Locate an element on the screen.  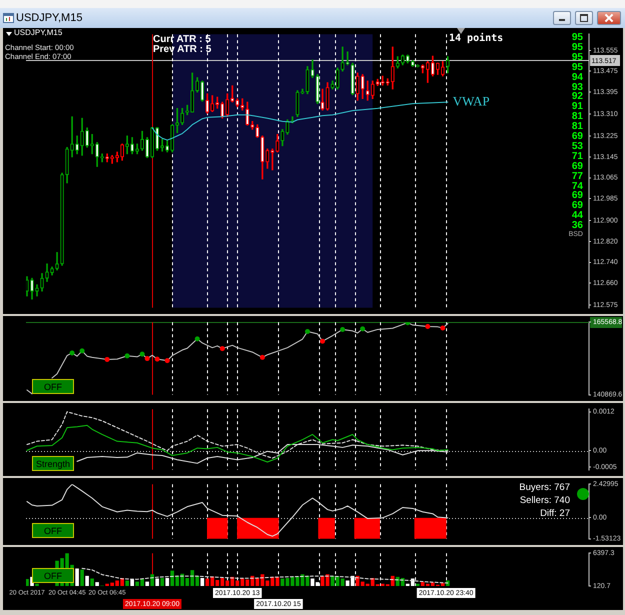
annotation: 92 is located at coordinates (577, 96).